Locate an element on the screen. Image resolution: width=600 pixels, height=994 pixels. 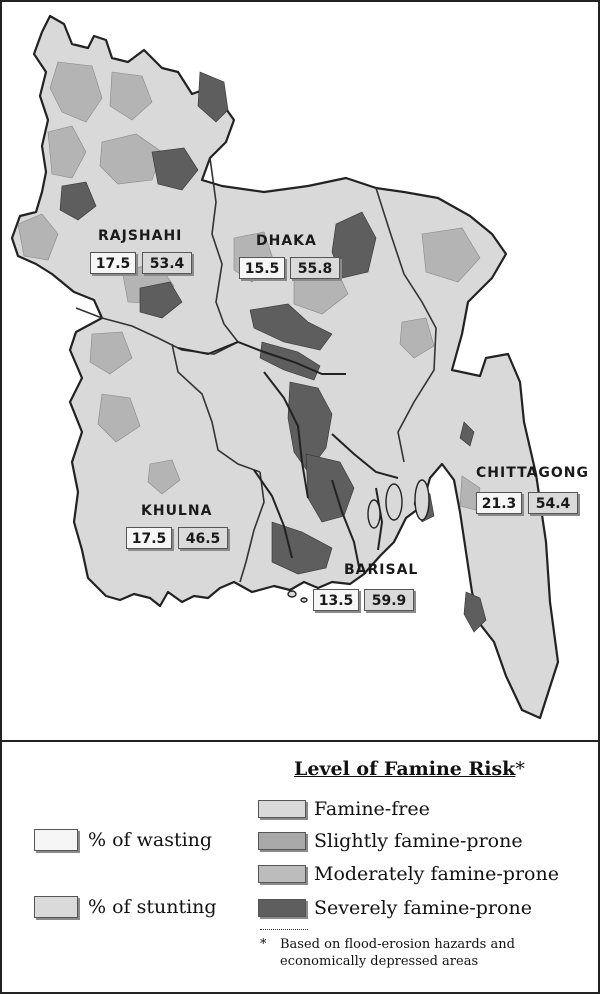
footnote-line2: economically depressed areas is located at coordinates (379, 961).